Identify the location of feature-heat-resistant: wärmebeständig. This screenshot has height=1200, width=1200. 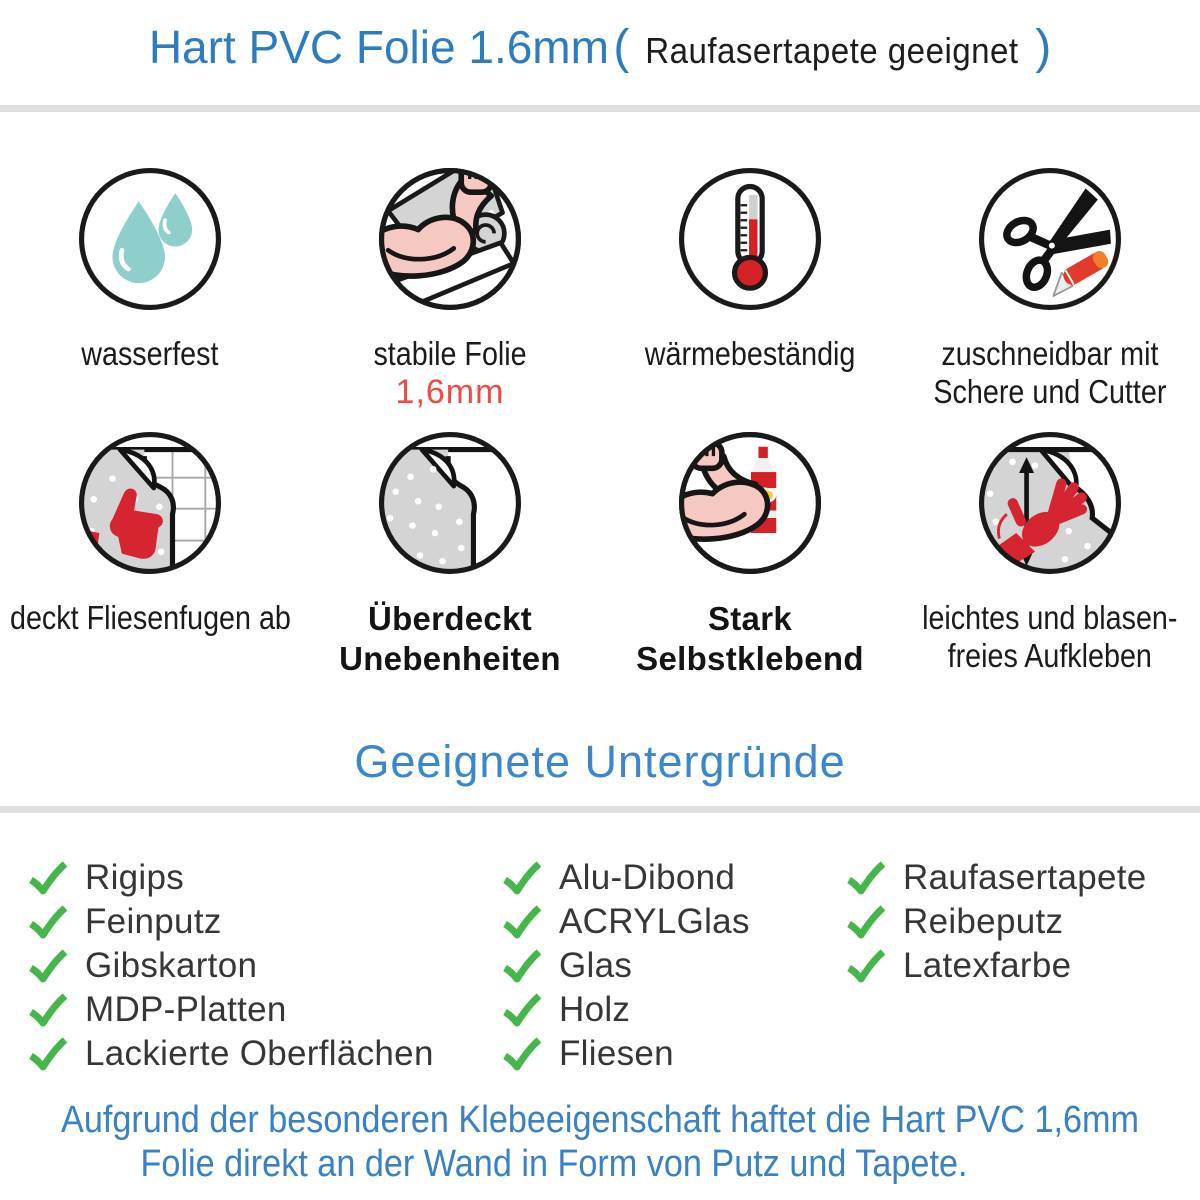
(750, 287).